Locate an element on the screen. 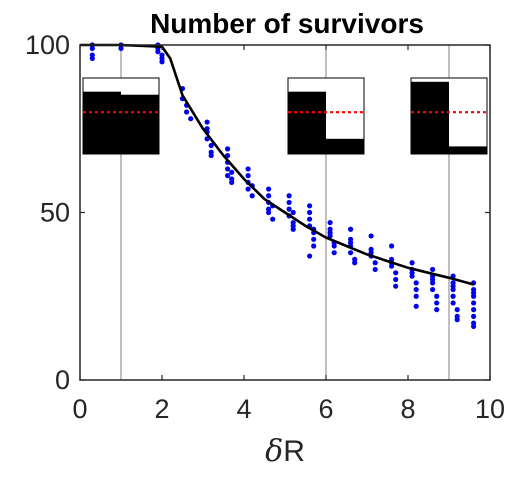 This screenshot has width=517, height=477. x-axis-label: δR is located at coordinates (285, 451).